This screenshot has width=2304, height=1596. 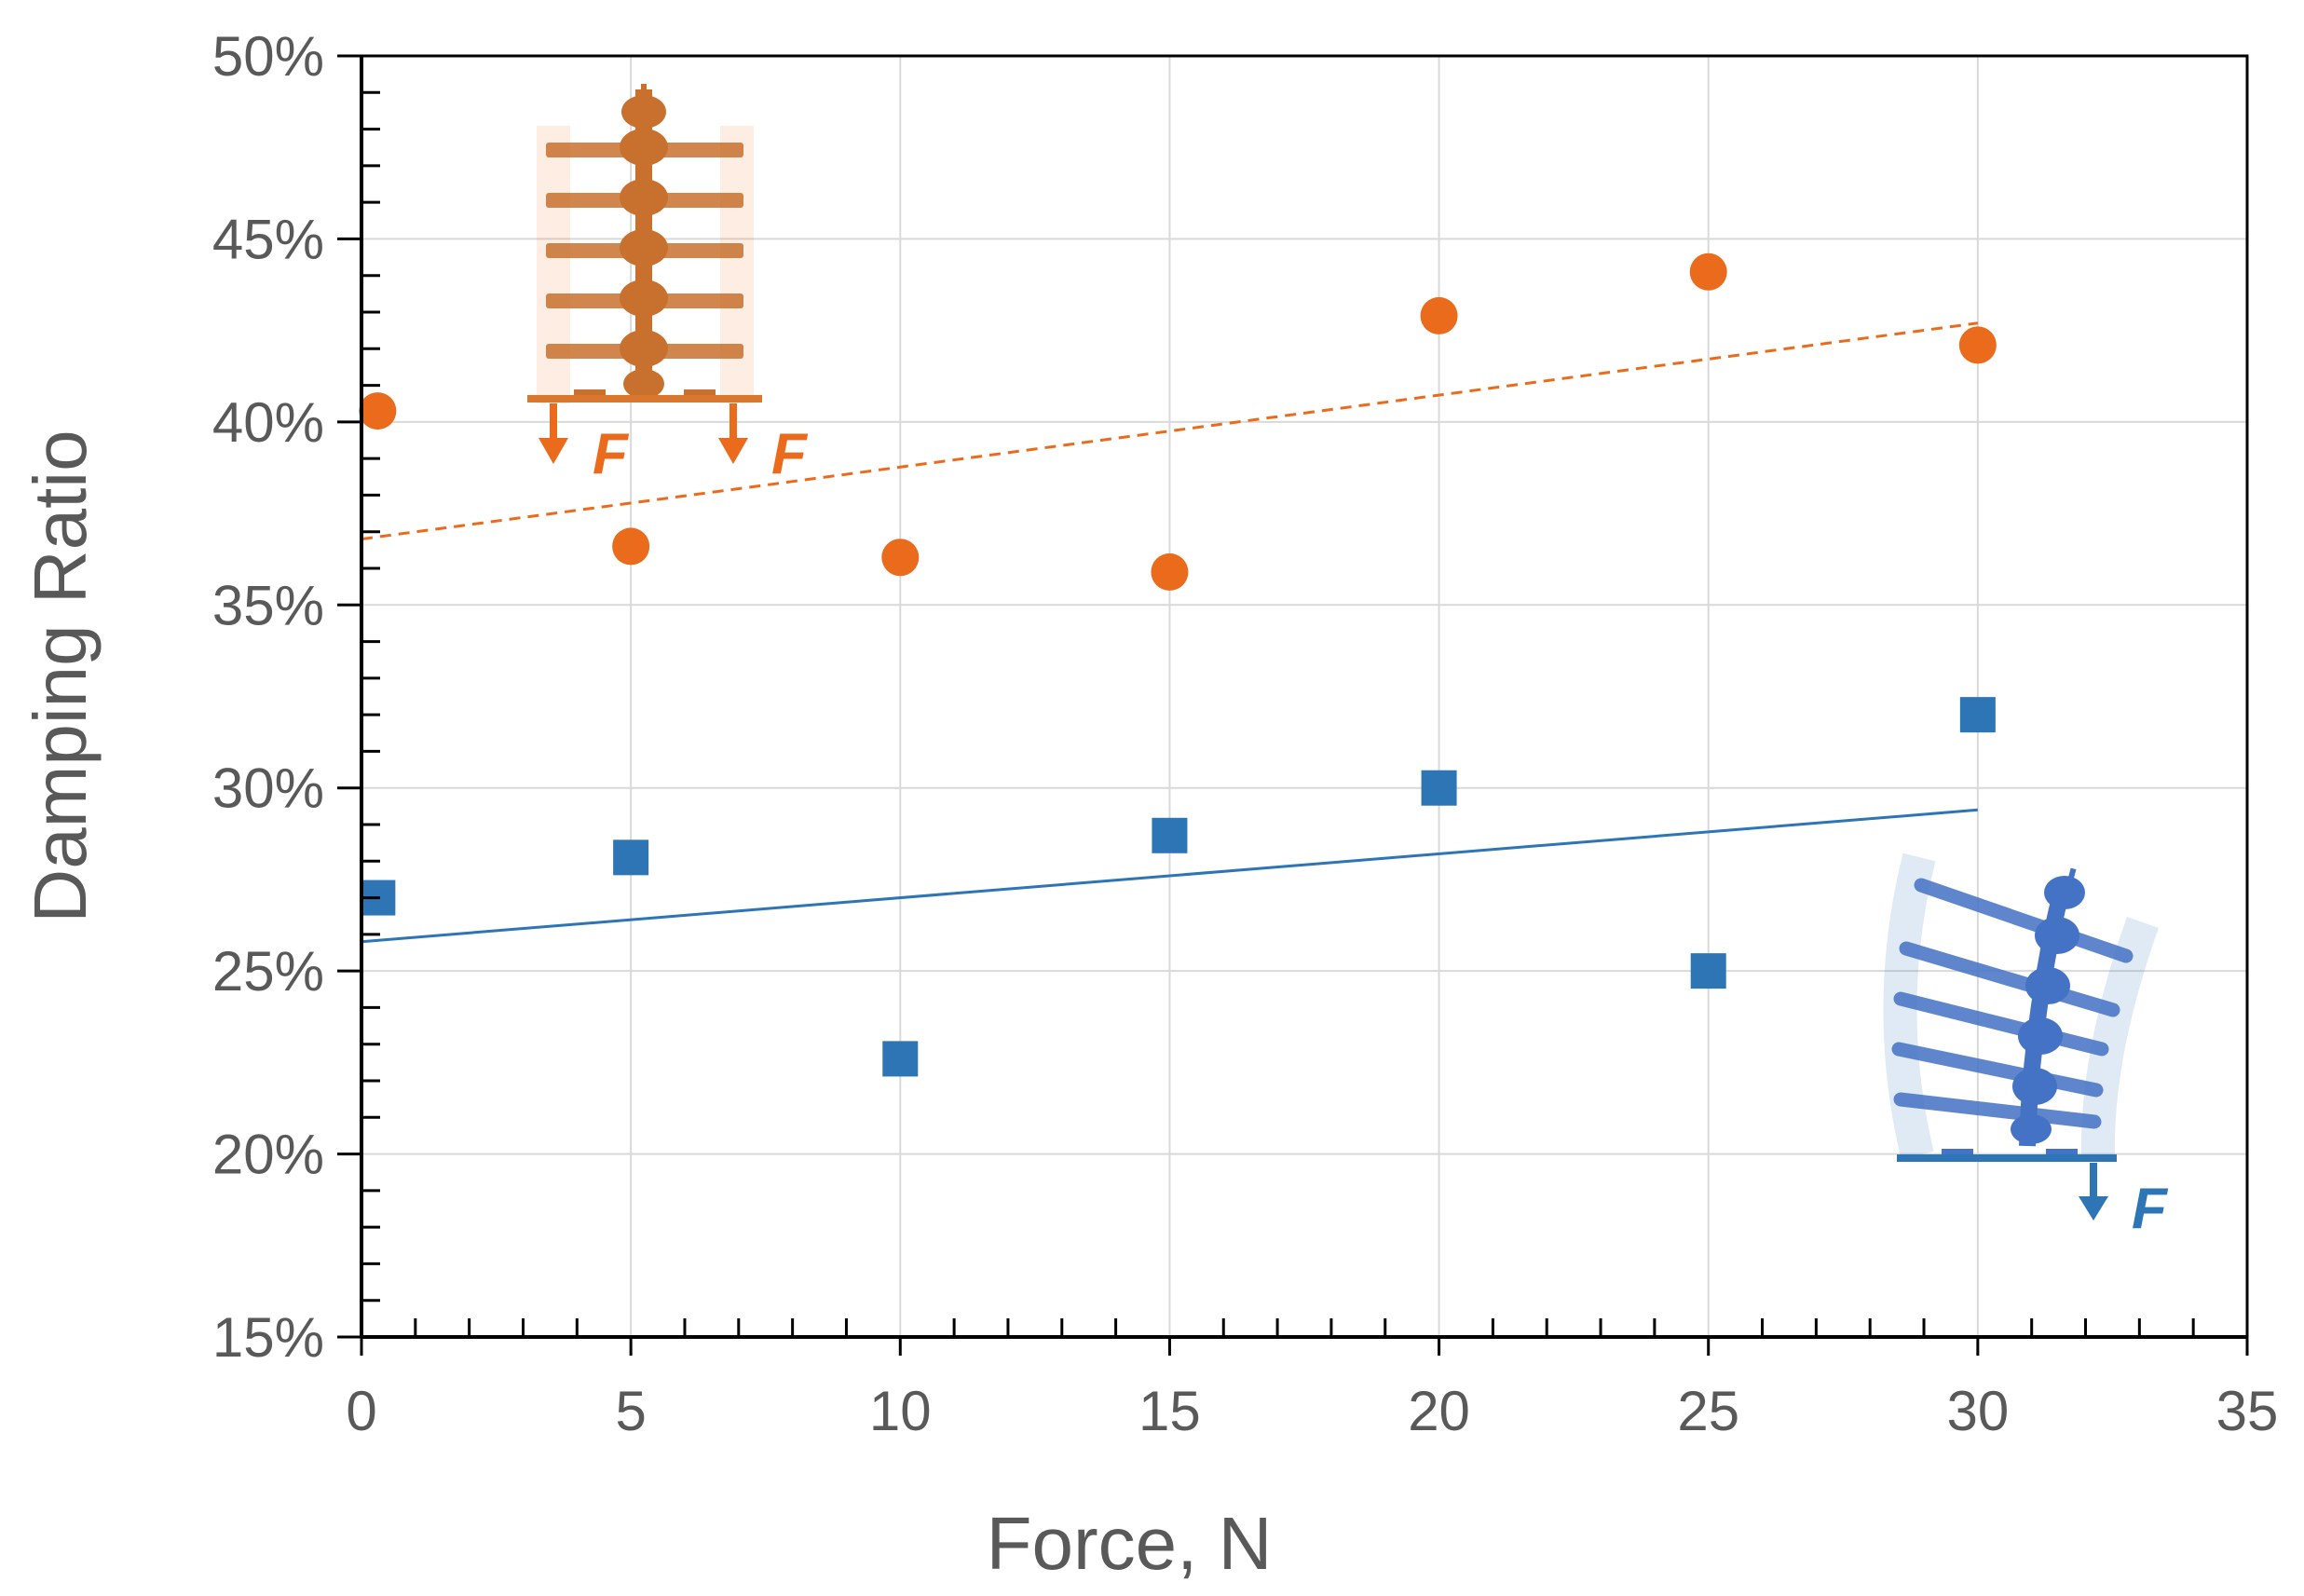 What do you see at coordinates (790, 454) in the screenshot?
I see `force-label-orange-right: F` at bounding box center [790, 454].